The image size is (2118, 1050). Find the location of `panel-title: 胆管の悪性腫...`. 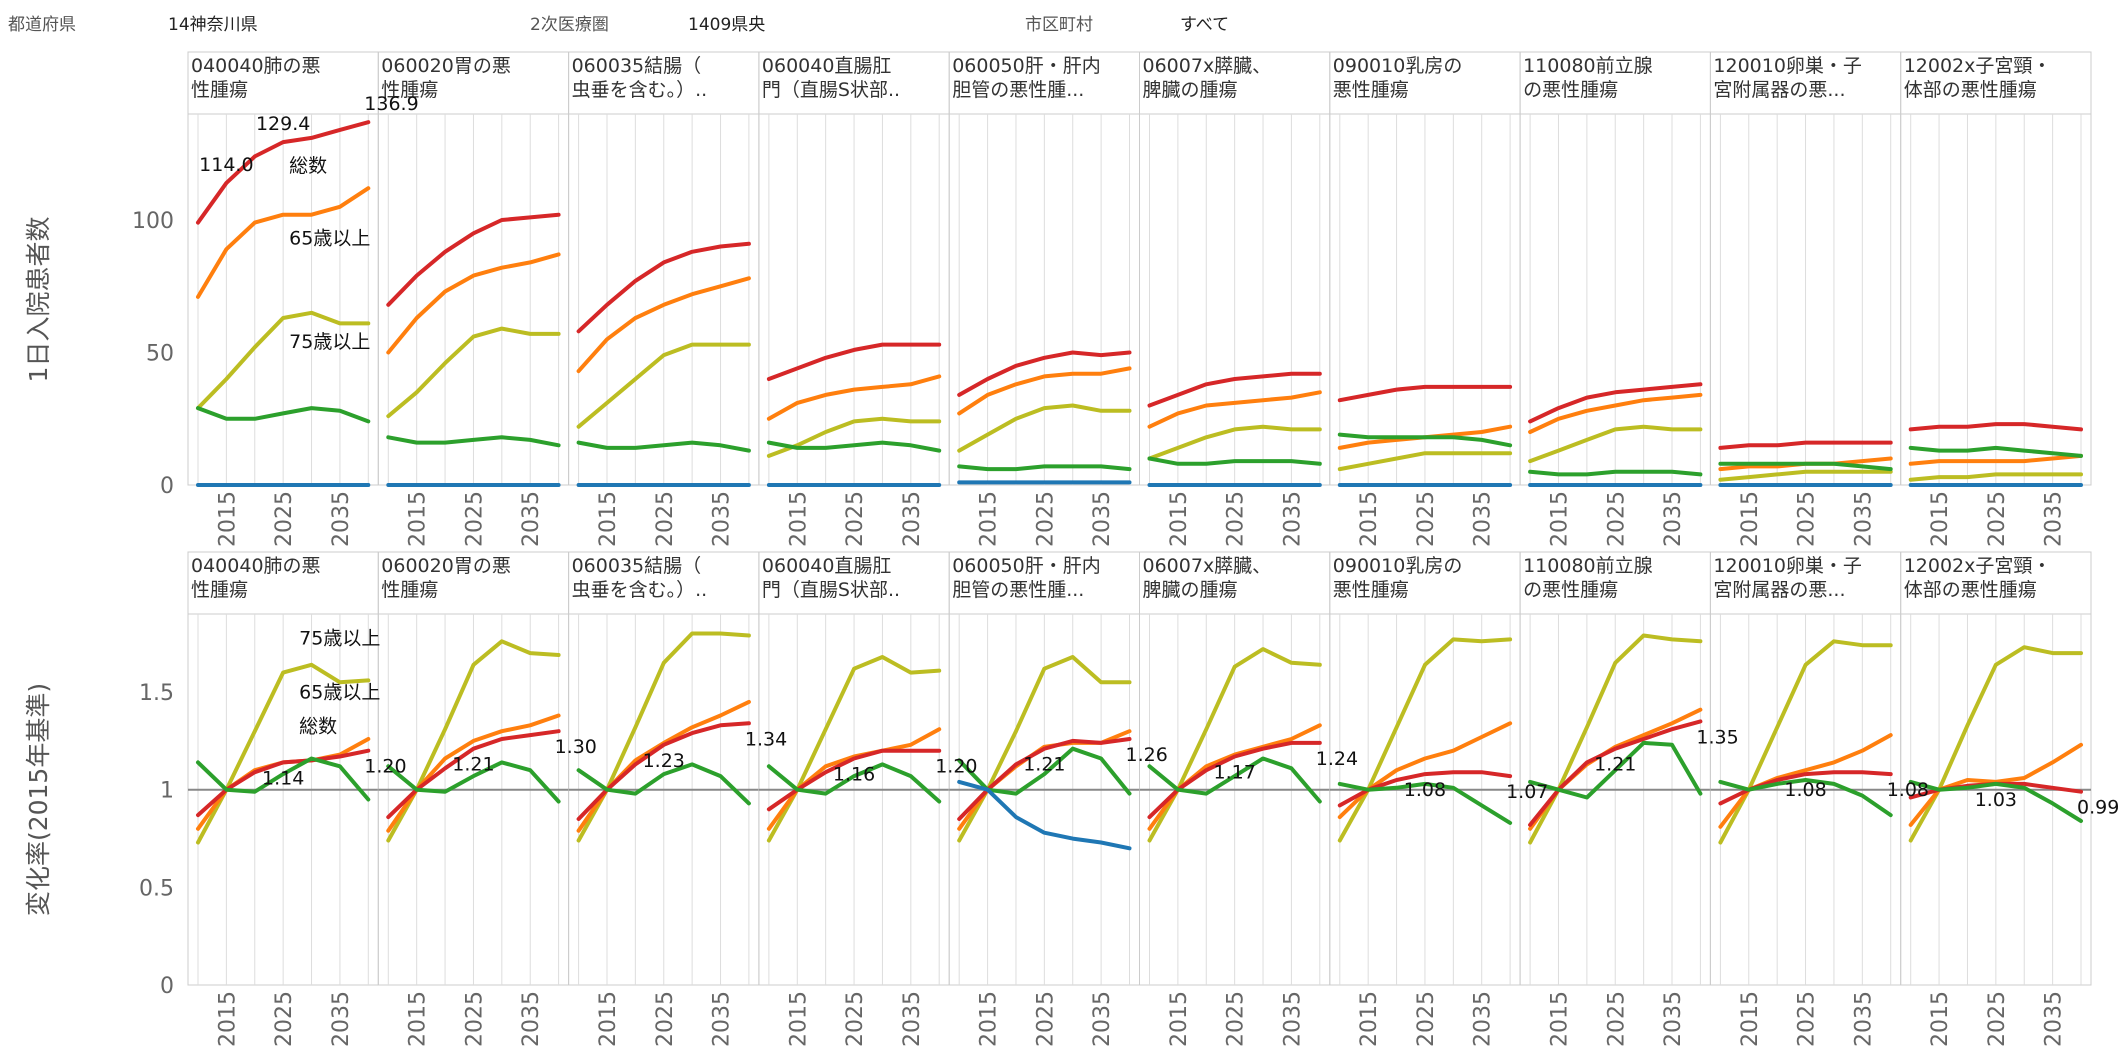

panel-title: 胆管の悪性腫... is located at coordinates (1018, 590).